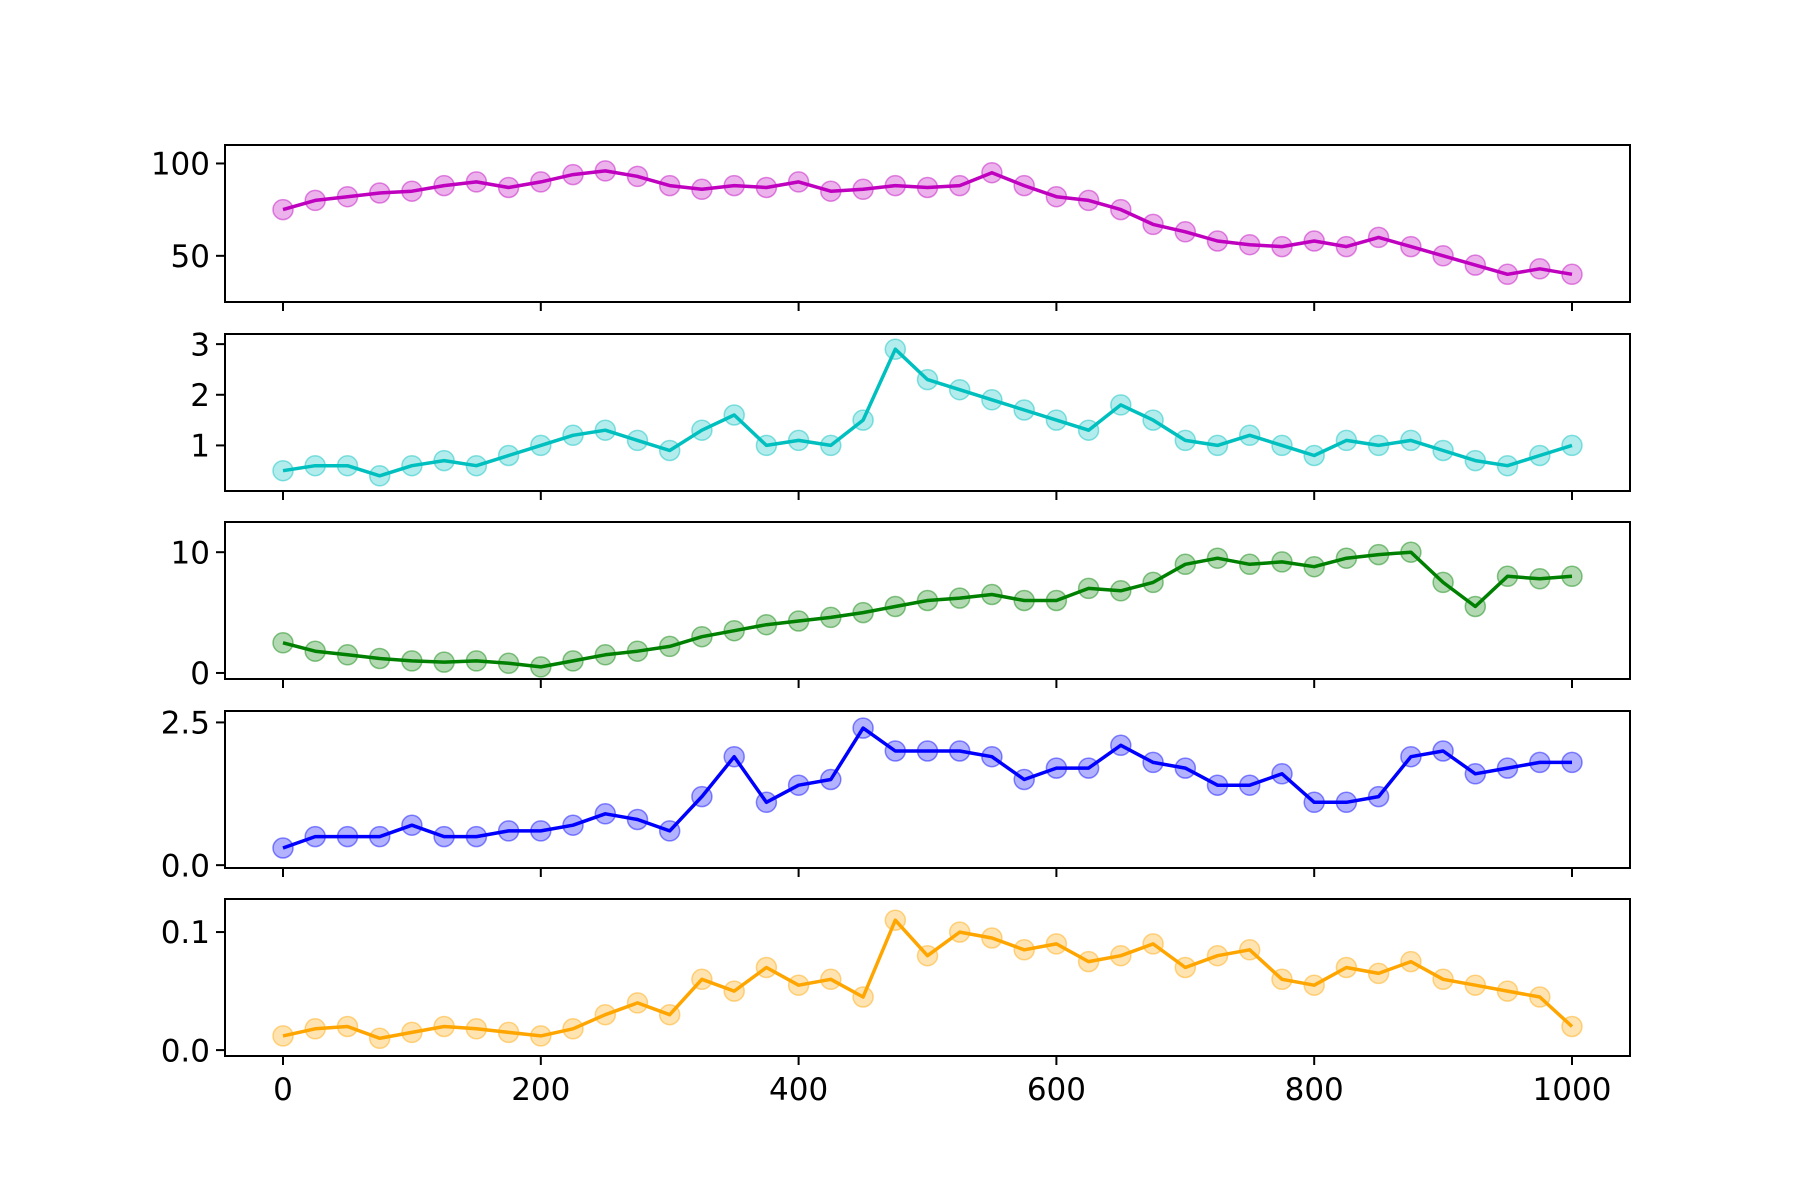  What do you see at coordinates (540, 1090) in the screenshot?
I see `x-tick-label: 200` at bounding box center [540, 1090].